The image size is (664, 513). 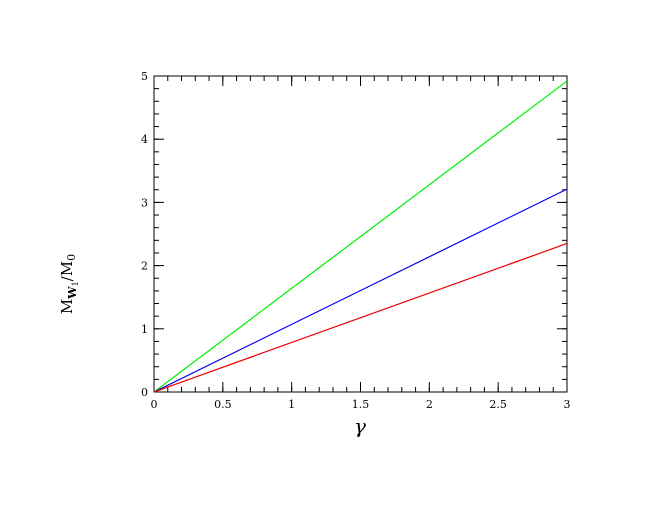 What do you see at coordinates (67, 306) in the screenshot?
I see `y-axis-title-main: M` at bounding box center [67, 306].